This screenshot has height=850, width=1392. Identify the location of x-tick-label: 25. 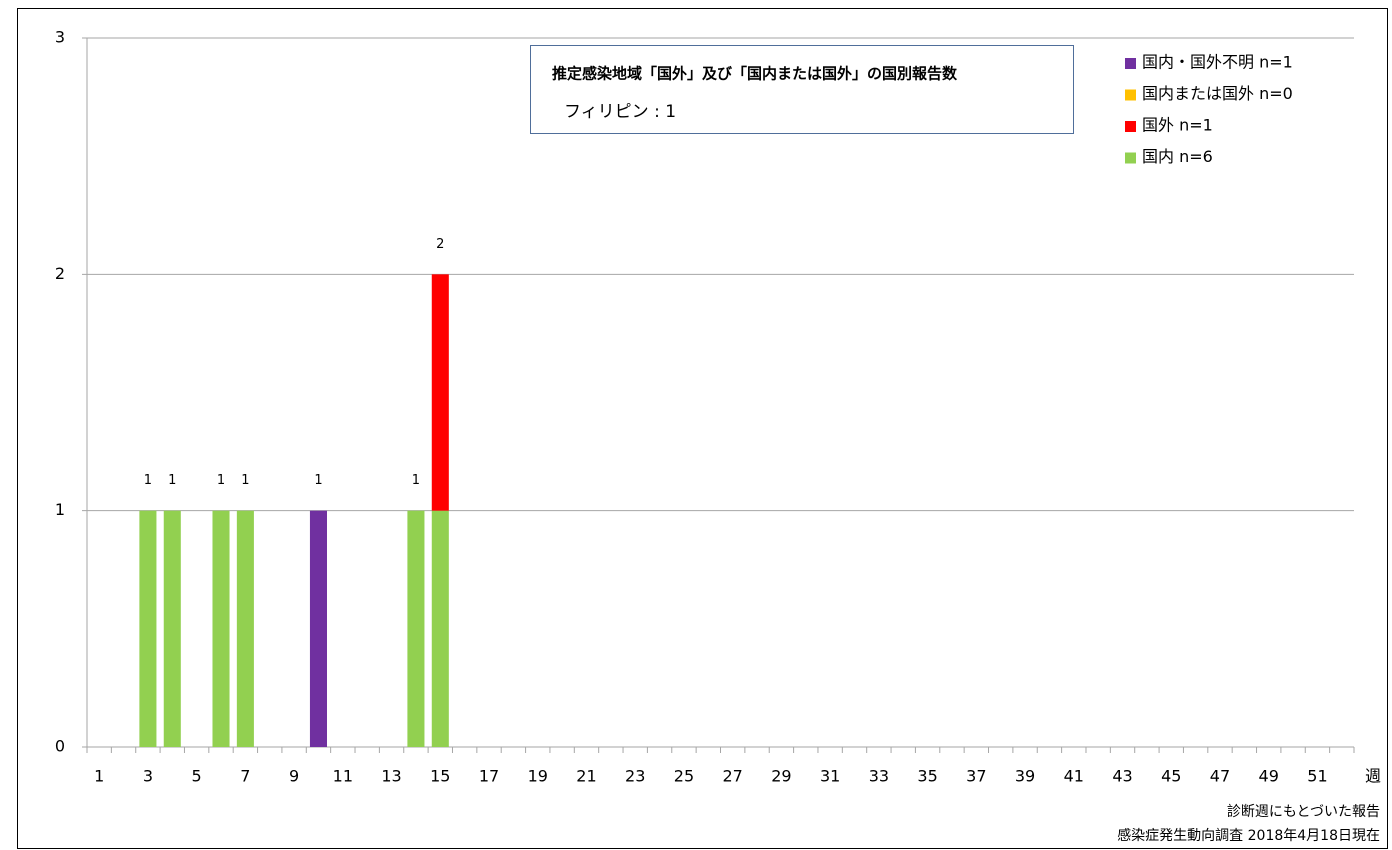
(684, 776).